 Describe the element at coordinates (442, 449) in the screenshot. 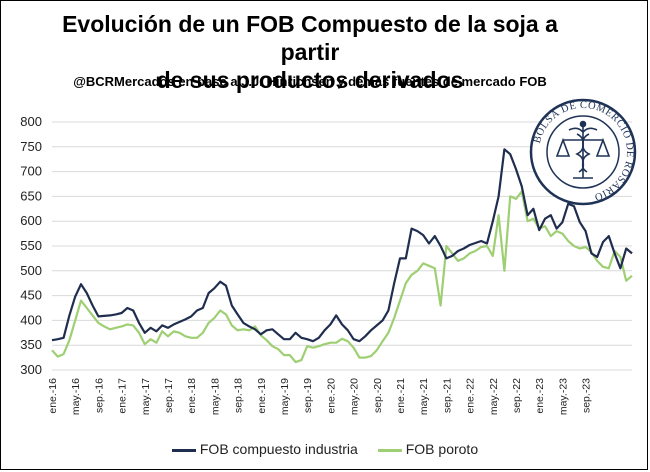

I see `legend-label-poroto: FOB poroto` at that location.